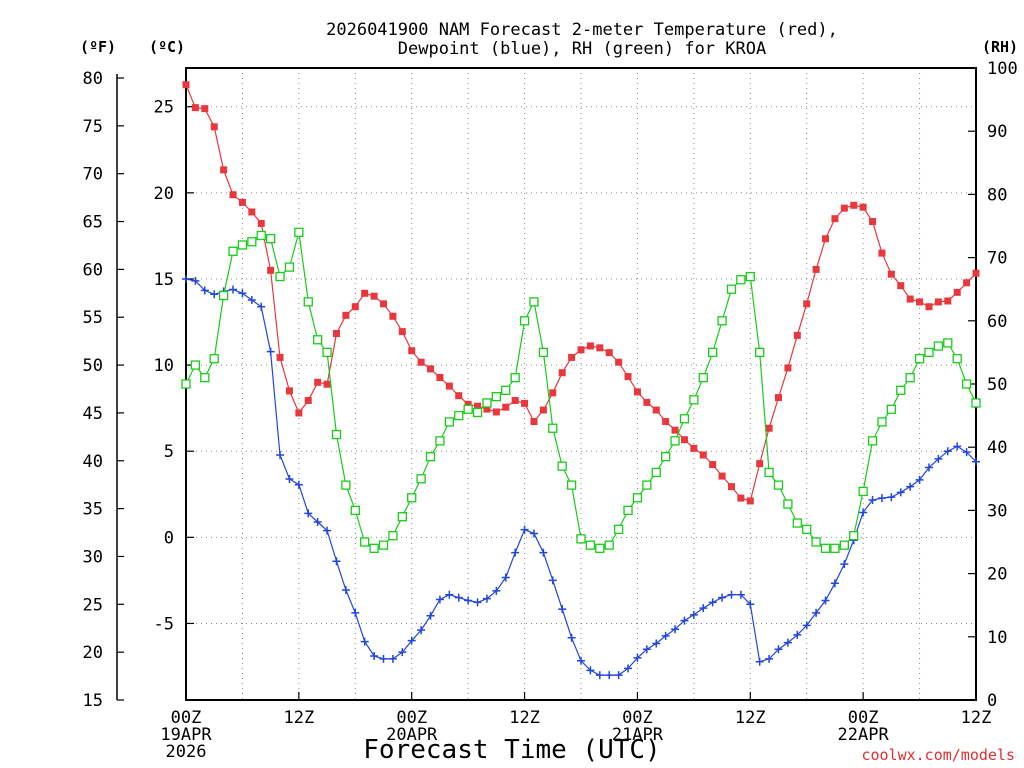 This screenshot has height=768, width=1024. I want to click on fahrenheit-tick-label: 15, so click(93, 701).